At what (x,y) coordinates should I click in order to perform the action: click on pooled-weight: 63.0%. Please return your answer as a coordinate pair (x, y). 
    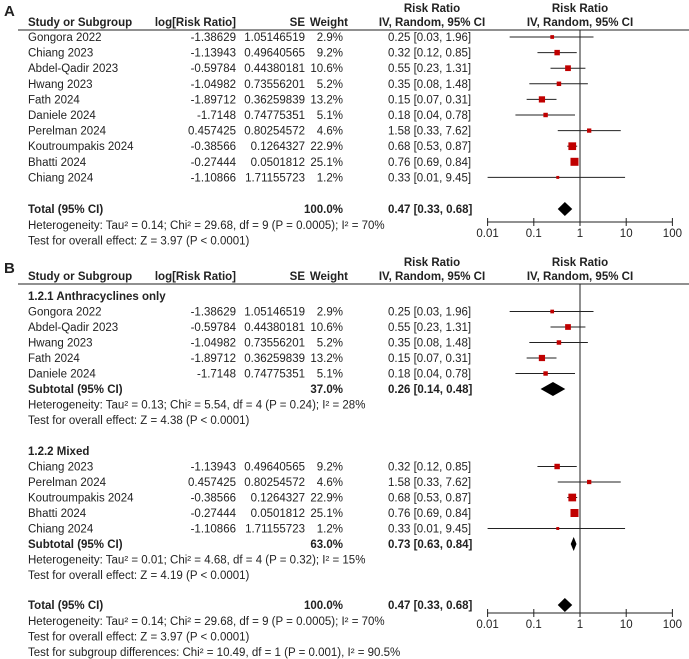
    Looking at the image, I should click on (326, 545).